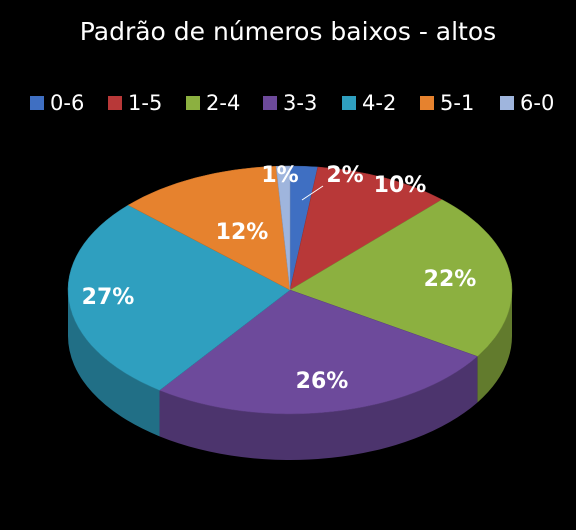 Image resolution: width=576 pixels, height=530 pixels. I want to click on legend-label: 0-6, so click(67, 103).